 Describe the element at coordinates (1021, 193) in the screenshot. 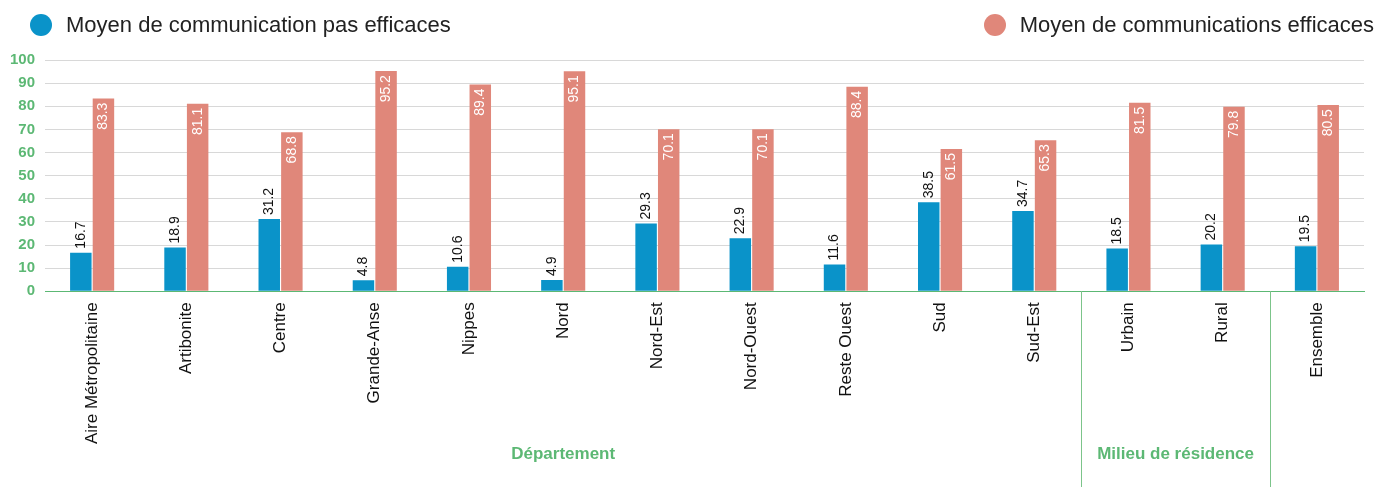

I see `data-label: 34.7` at that location.